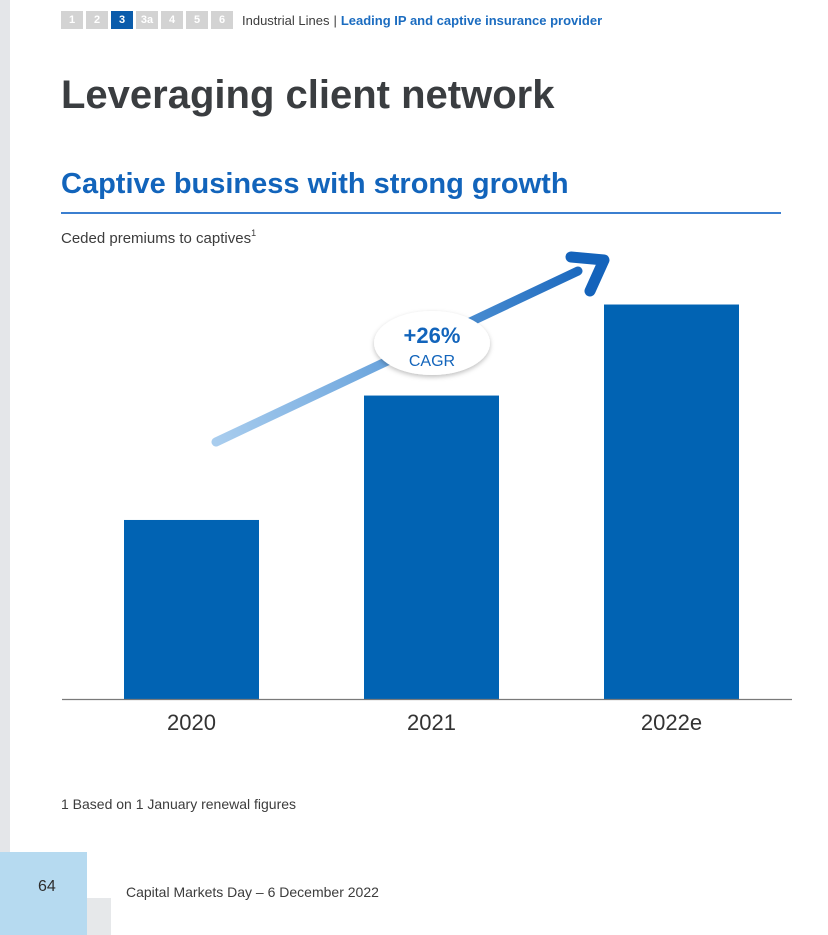 This screenshot has width=828, height=935. Describe the element at coordinates (308, 95) in the screenshot. I see `page-title: Leveraging client network` at that location.